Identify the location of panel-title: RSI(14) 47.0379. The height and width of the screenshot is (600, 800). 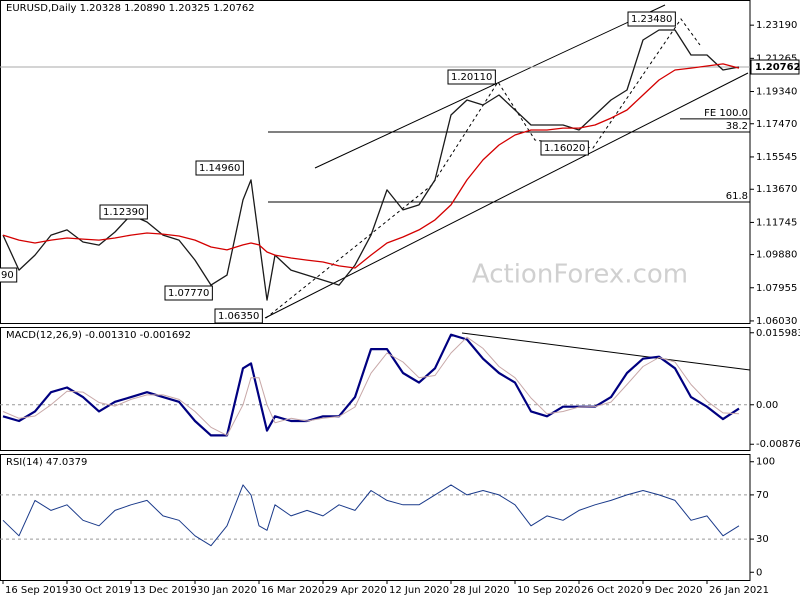
(46, 462).